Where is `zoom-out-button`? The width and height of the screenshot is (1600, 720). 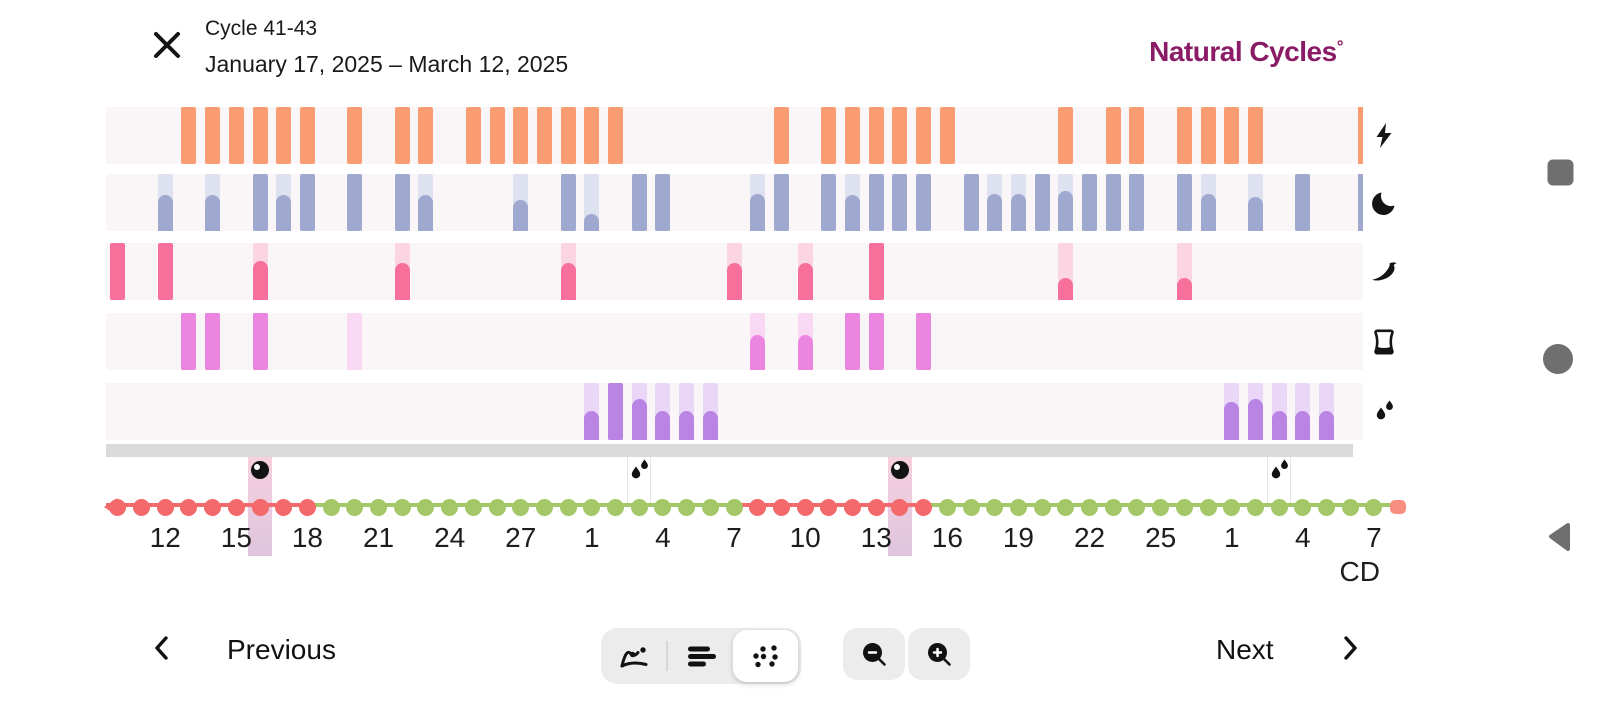 zoom-out-button is located at coordinates (874, 654).